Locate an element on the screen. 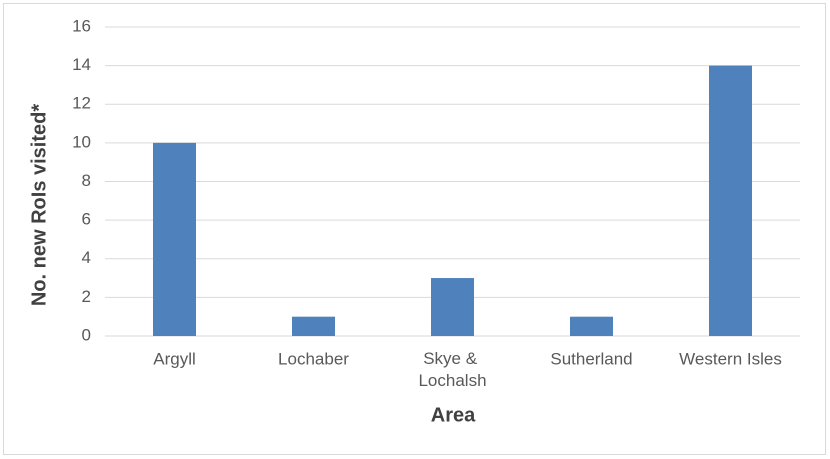  y-axis-title: No. new RoIs visited* is located at coordinates (39, 205).